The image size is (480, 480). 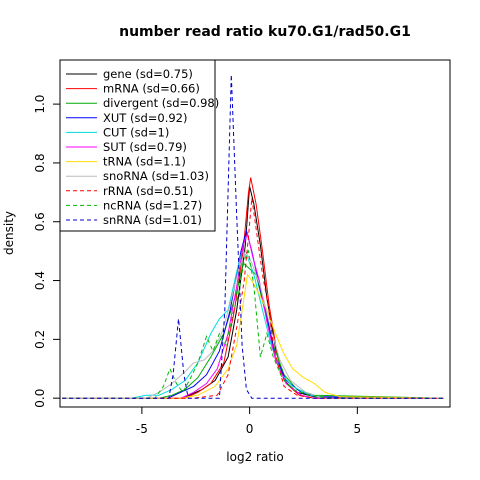 I want to click on x-tick-label: -5, so click(x=142, y=429).